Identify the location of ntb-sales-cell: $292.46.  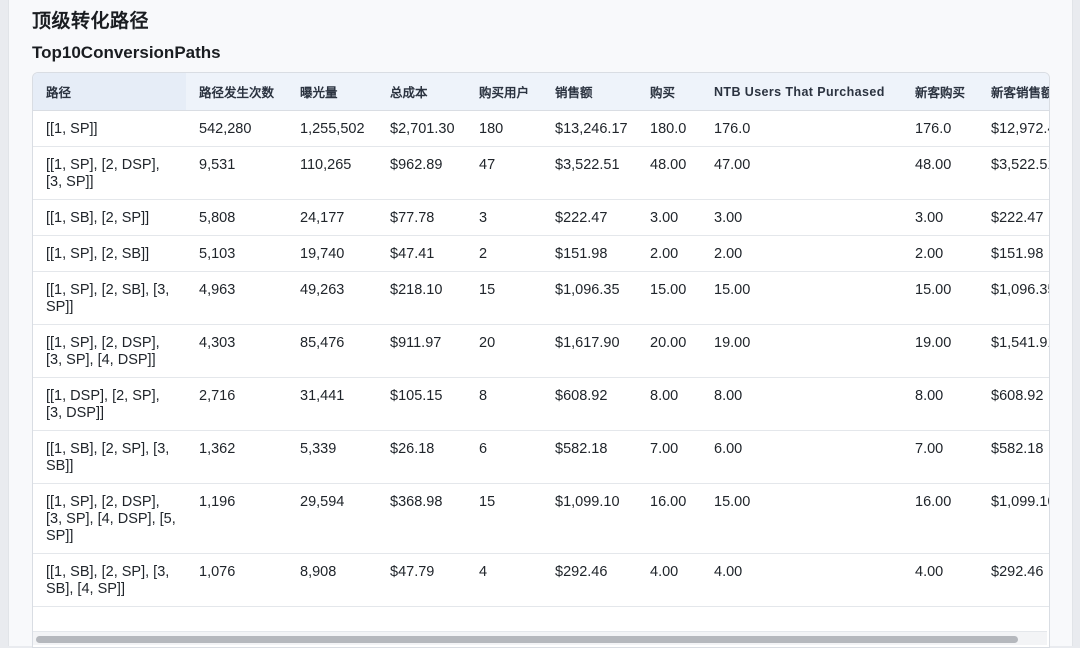
(1013, 580).